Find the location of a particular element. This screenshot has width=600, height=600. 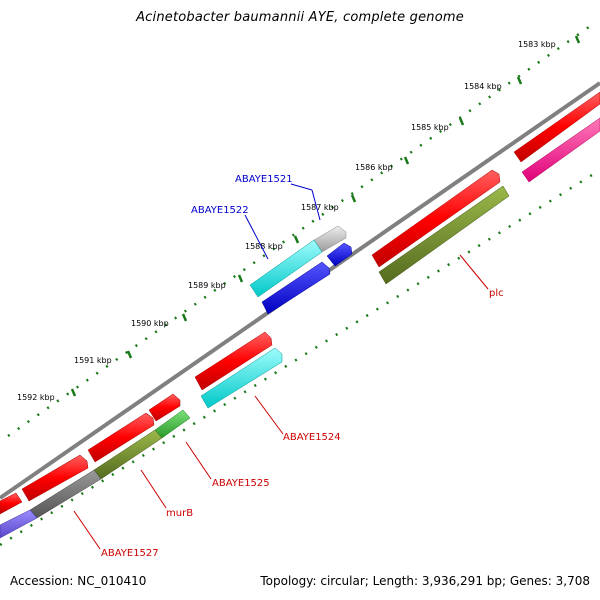

feature-ABAYE1522 is located at coordinates (286, 268).